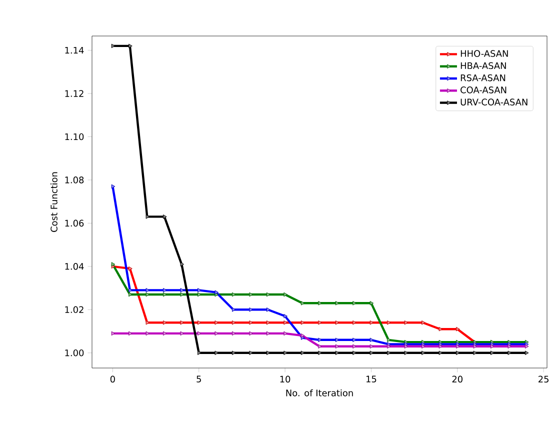 The height and width of the screenshot is (427, 557). What do you see at coordinates (74, 266) in the screenshot?
I see `y-tick-label: 1.04` at bounding box center [74, 266].